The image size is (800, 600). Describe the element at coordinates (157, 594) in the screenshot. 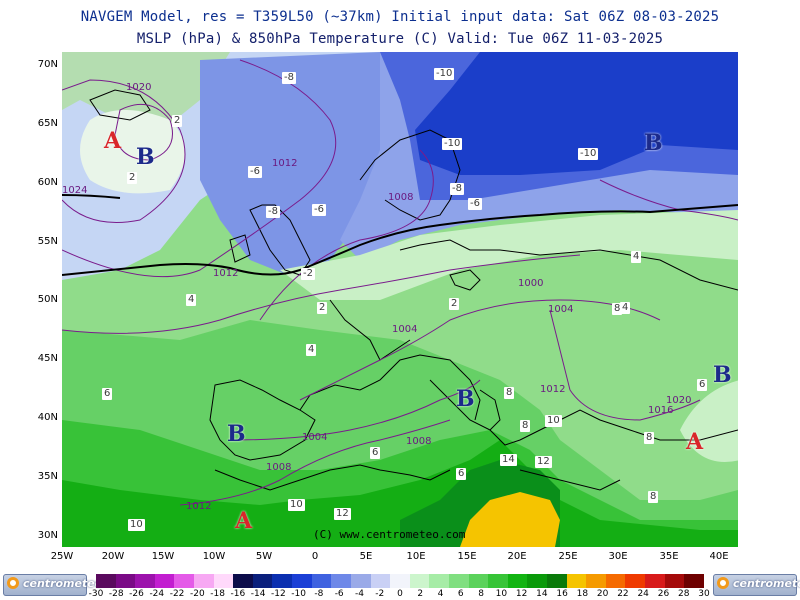

I see `colorbar-label: -24` at that location.